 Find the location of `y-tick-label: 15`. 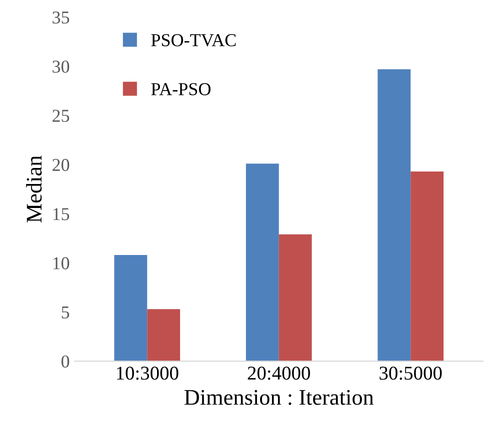

y-tick-label: 15 is located at coordinates (61, 214).